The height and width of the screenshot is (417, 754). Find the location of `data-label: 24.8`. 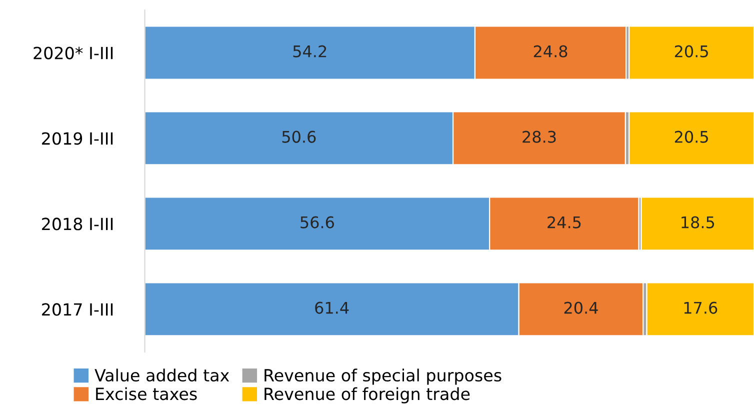

data-label: 24.8 is located at coordinates (551, 51).